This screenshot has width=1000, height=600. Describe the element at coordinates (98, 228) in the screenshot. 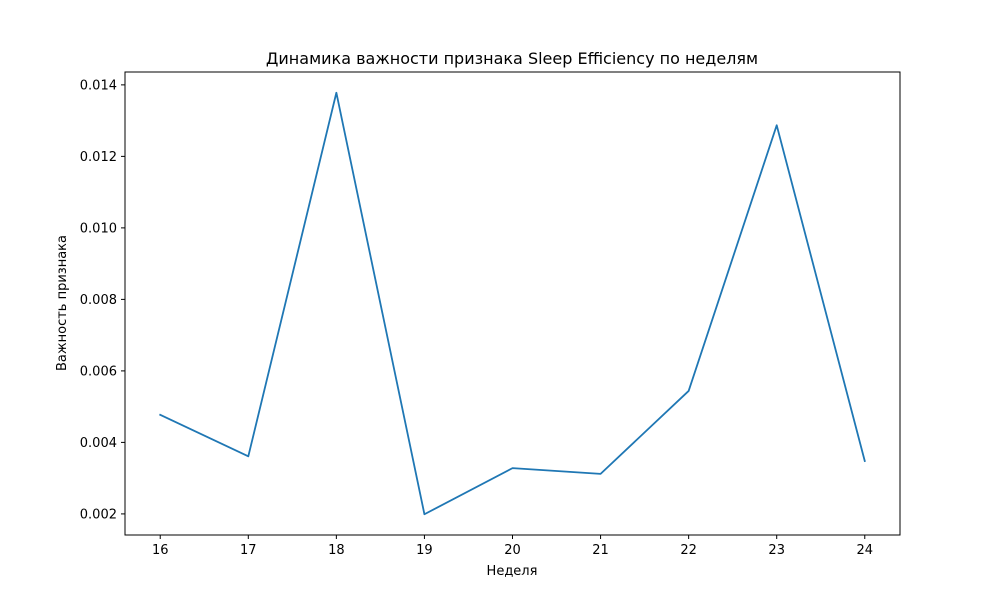

I see `y-tick-label: 0.010` at that location.